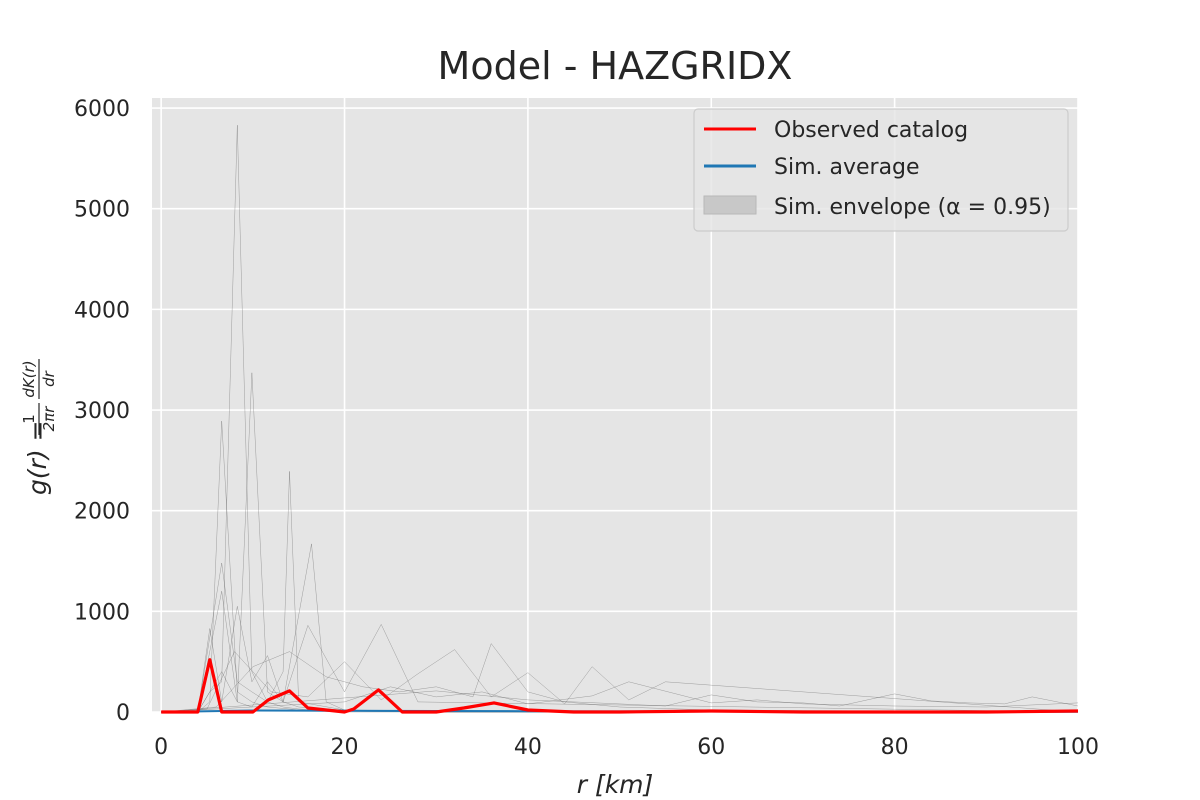 The height and width of the screenshot is (800, 1200). What do you see at coordinates (345, 747) in the screenshot?
I see `x-tick-label-1: 20` at bounding box center [345, 747].